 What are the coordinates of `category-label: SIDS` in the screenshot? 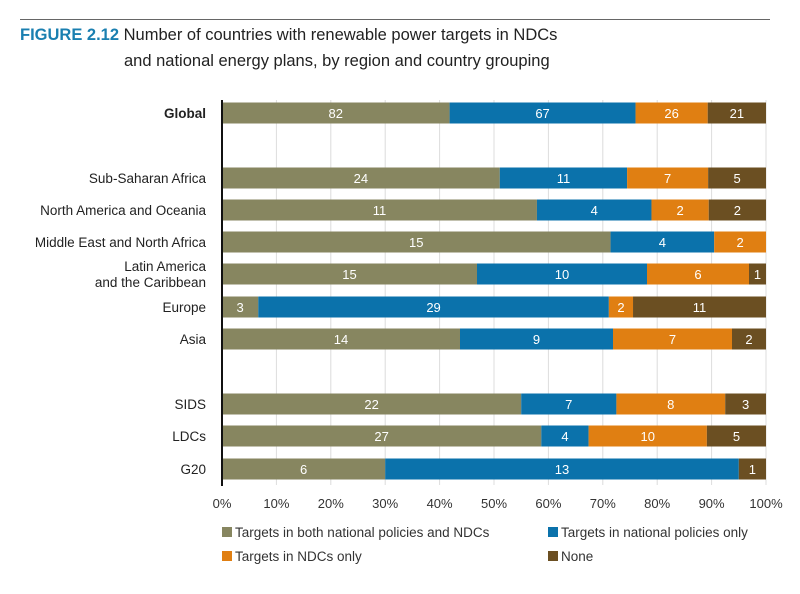 It's located at (190, 404).